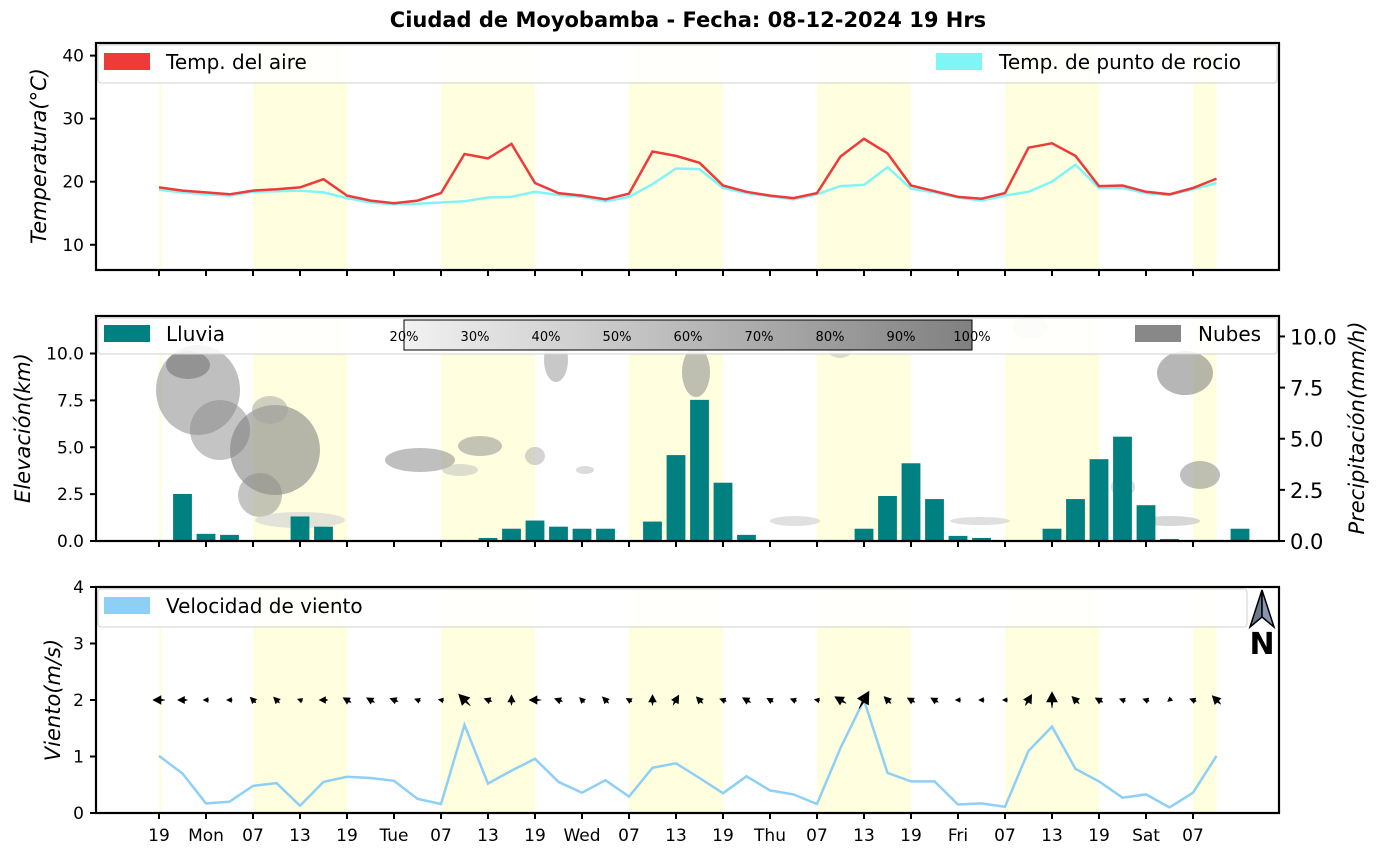 The width and height of the screenshot is (1382, 854). What do you see at coordinates (39, 156) in the screenshot?
I see `temperature-y-axis-label: Temperatura(°C)` at bounding box center [39, 156].